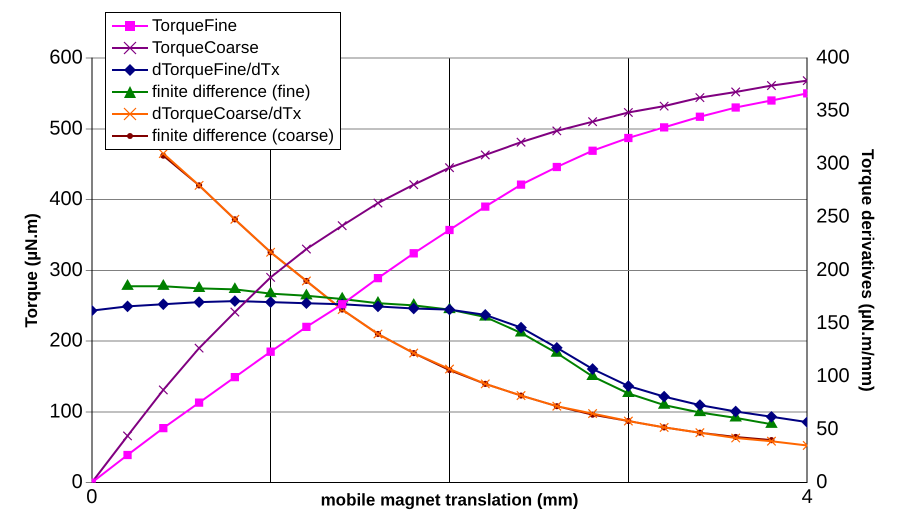  What do you see at coordinates (66, 411) in the screenshot?
I see `y-tick-label: 100` at bounding box center [66, 411].